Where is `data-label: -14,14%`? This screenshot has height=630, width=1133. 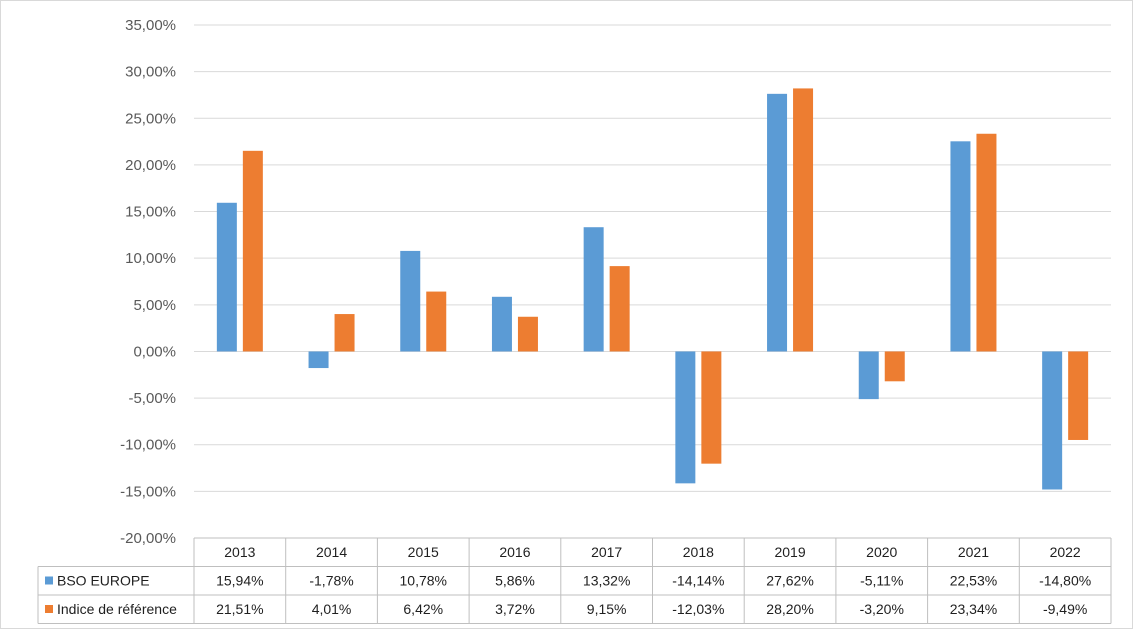 data-label: -14,14% is located at coordinates (698, 581).